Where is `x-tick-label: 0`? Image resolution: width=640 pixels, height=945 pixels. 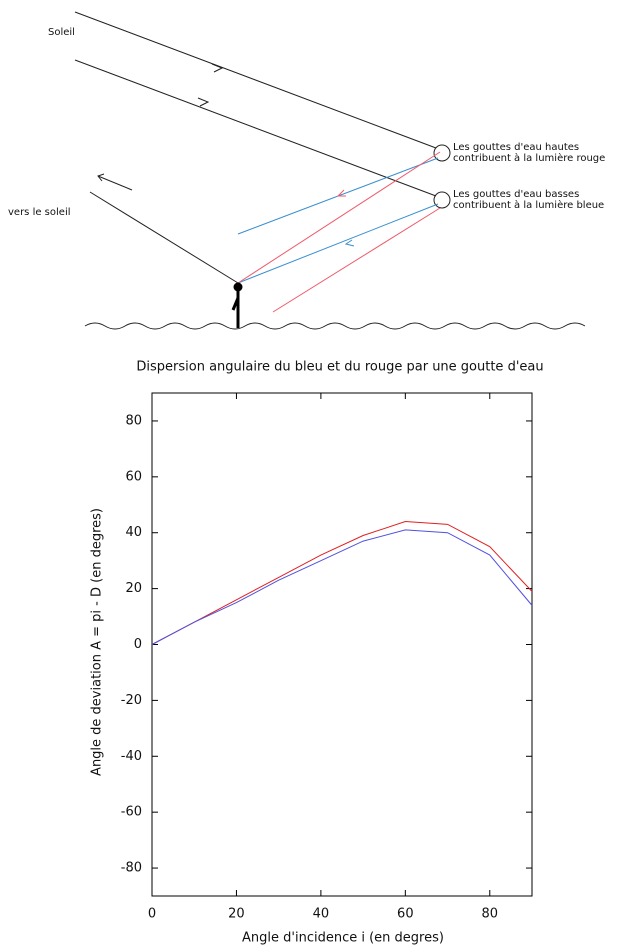
x-tick-label: 0 is located at coordinates (152, 914).